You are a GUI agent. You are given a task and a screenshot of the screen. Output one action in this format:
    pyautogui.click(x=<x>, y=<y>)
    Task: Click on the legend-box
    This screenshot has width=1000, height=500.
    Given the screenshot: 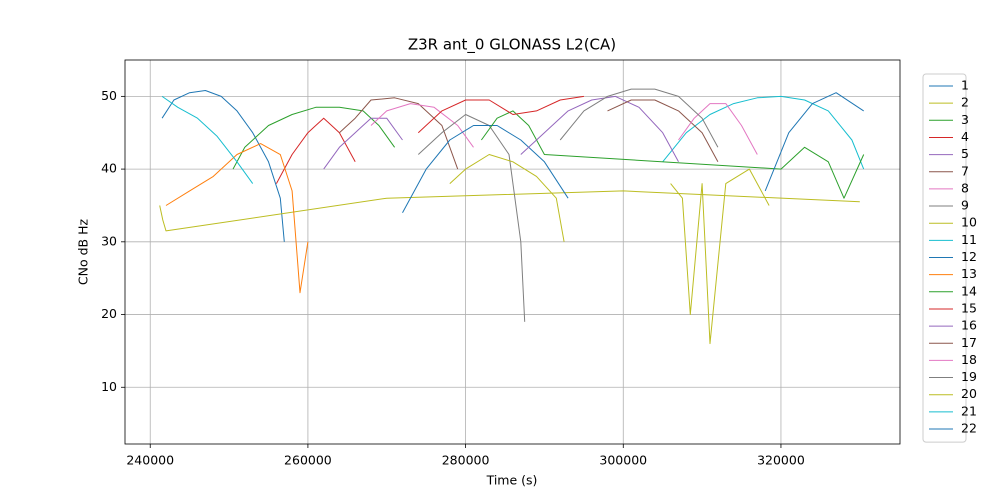 What is the action you would take?
    pyautogui.click(x=944, y=258)
    